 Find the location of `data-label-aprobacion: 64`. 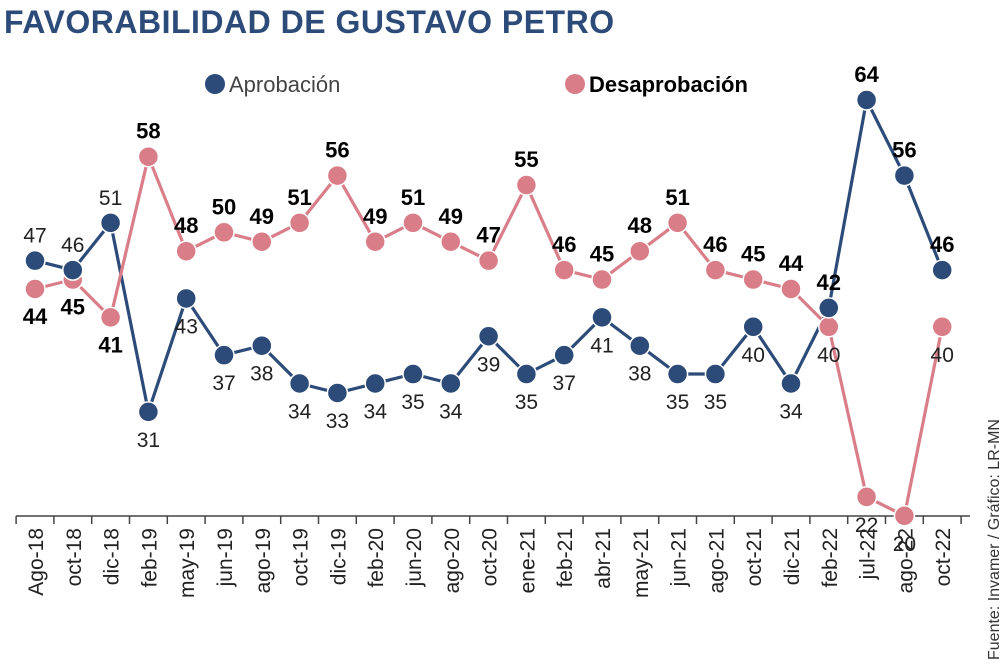

data-label-aprobacion: 64 is located at coordinates (866, 74).